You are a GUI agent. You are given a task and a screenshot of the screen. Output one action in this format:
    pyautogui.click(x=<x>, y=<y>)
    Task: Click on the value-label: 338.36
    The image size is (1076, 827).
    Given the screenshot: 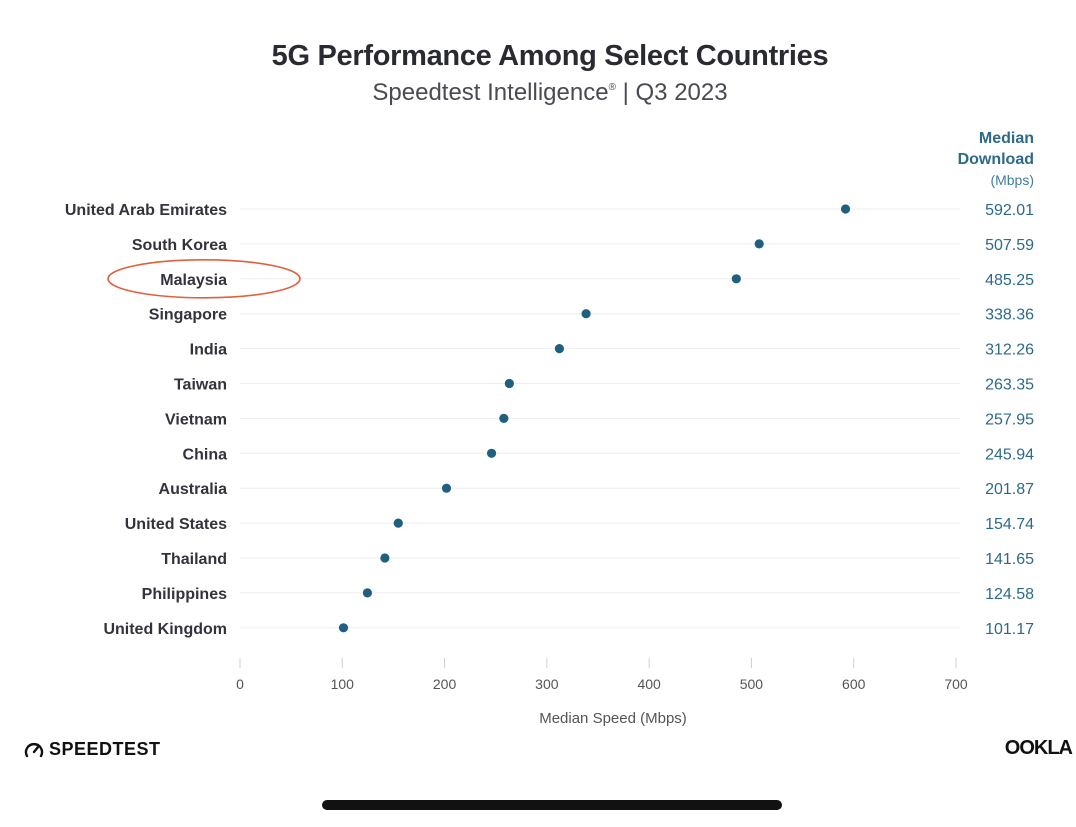 What is the action you would take?
    pyautogui.click(x=1009, y=315)
    